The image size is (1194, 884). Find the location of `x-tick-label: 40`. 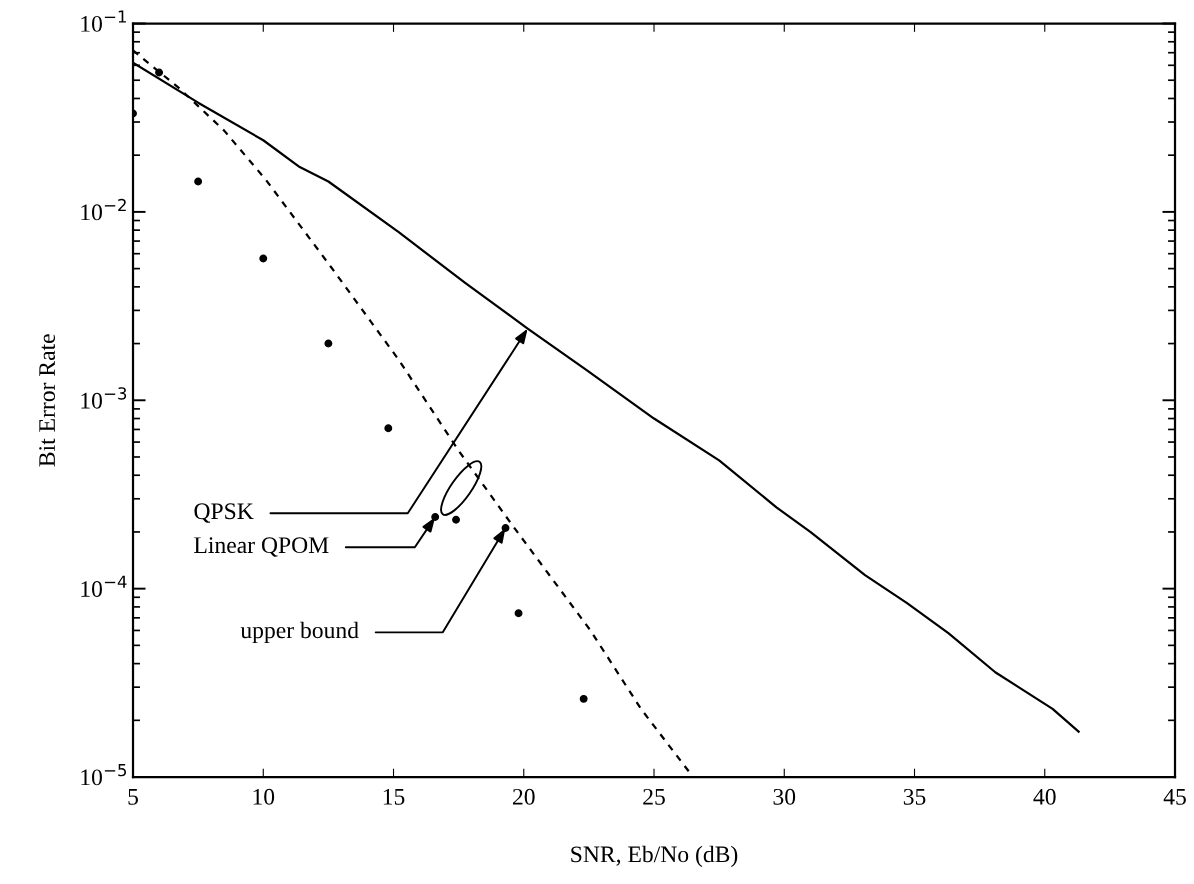

x-tick-label: 40 is located at coordinates (1044, 796).